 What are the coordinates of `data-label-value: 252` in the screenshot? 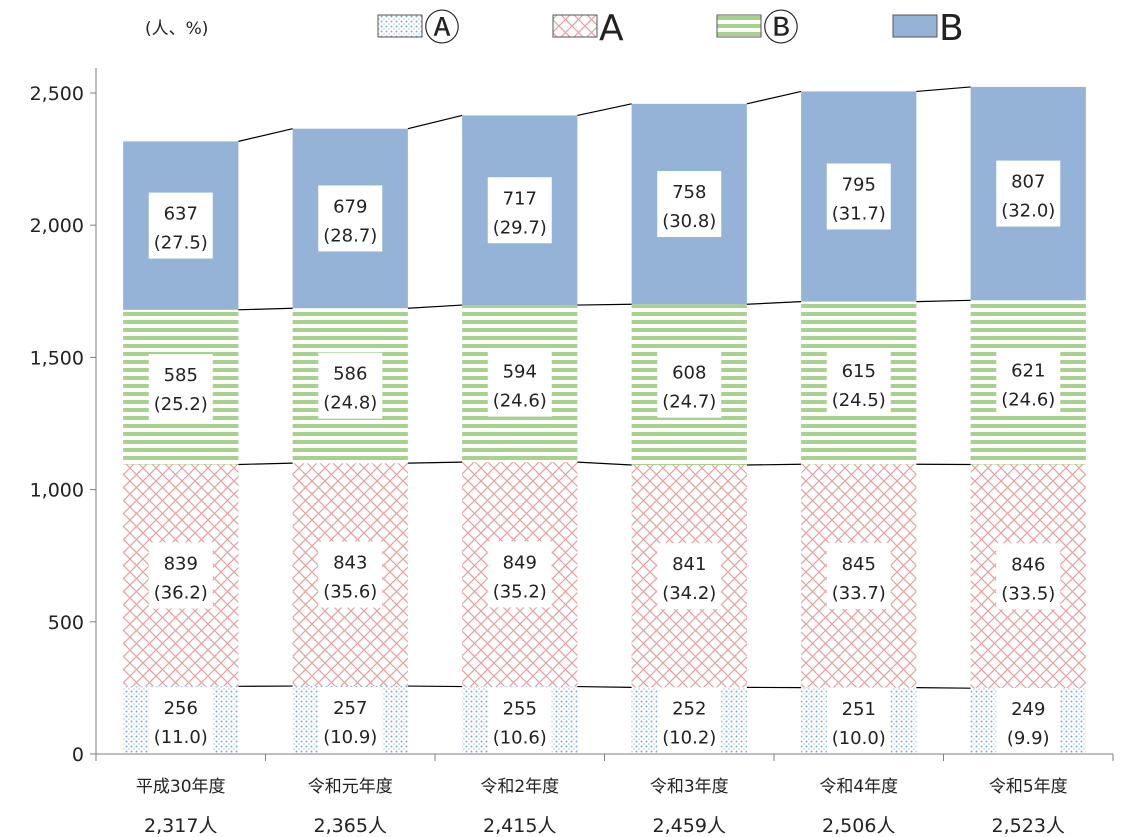 It's located at (689, 709).